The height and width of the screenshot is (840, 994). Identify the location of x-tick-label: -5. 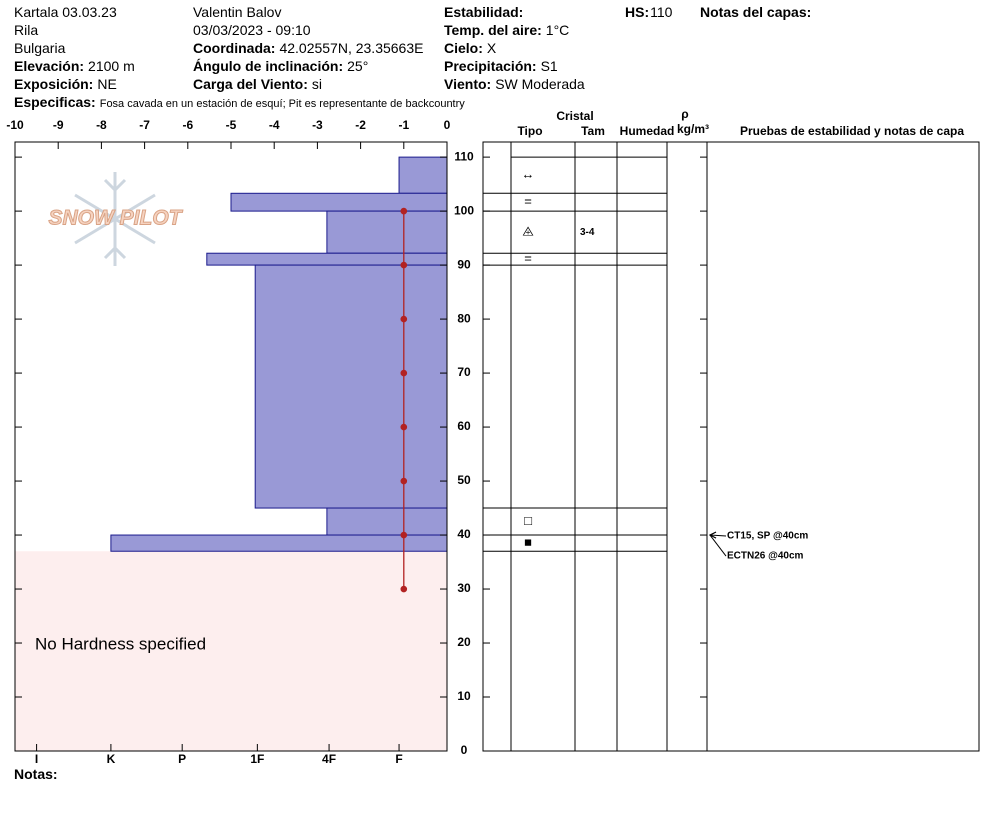
(231, 125).